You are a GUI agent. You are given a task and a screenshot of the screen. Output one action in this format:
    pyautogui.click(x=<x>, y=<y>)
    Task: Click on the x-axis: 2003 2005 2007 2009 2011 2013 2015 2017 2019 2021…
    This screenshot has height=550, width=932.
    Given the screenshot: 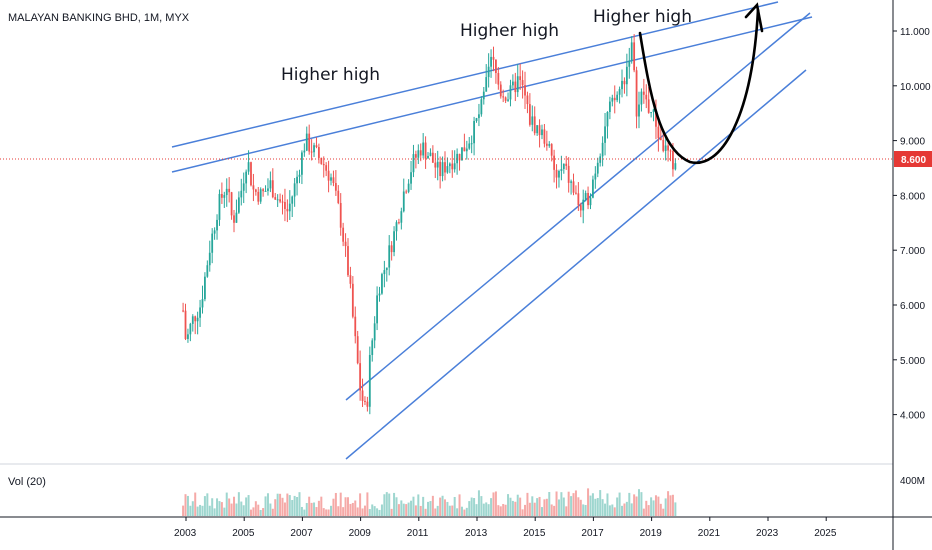 What is the action you would take?
    pyautogui.click(x=505, y=528)
    